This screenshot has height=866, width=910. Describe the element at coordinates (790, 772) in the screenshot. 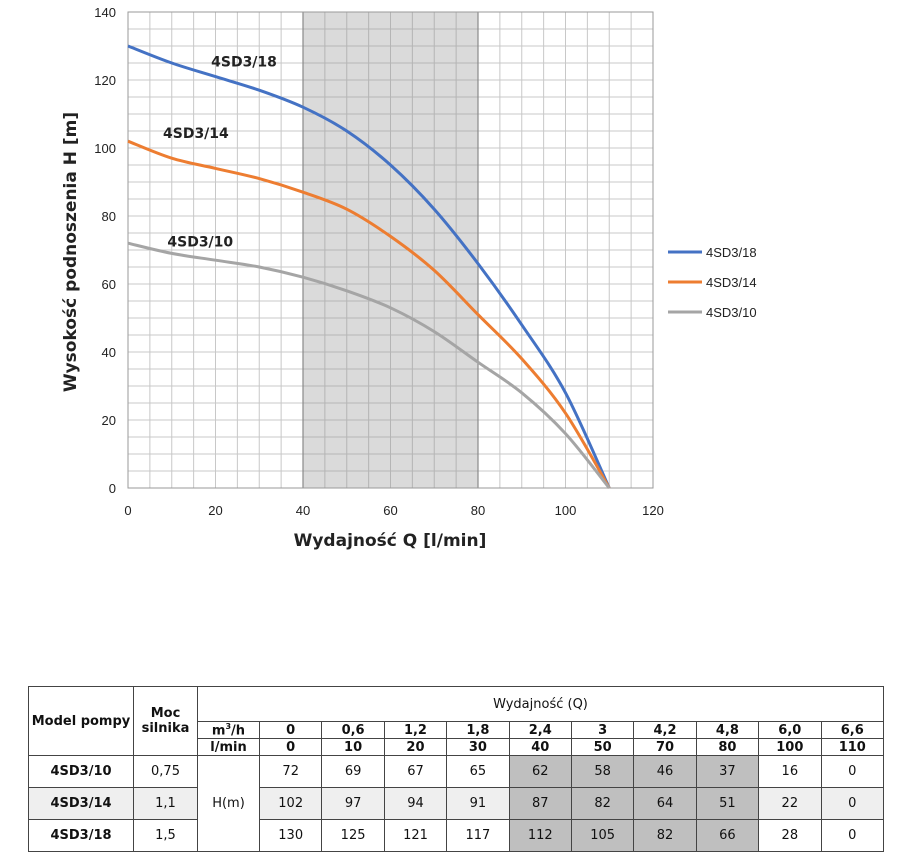

I see `head-value-cell: 16` at that location.